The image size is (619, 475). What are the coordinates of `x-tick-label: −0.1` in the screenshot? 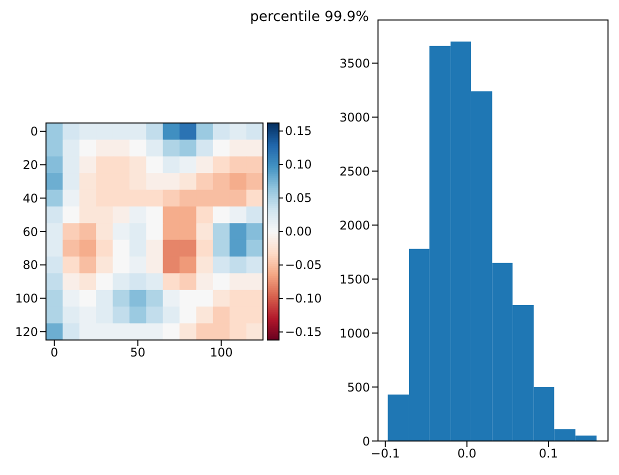 It's located at (385, 453).